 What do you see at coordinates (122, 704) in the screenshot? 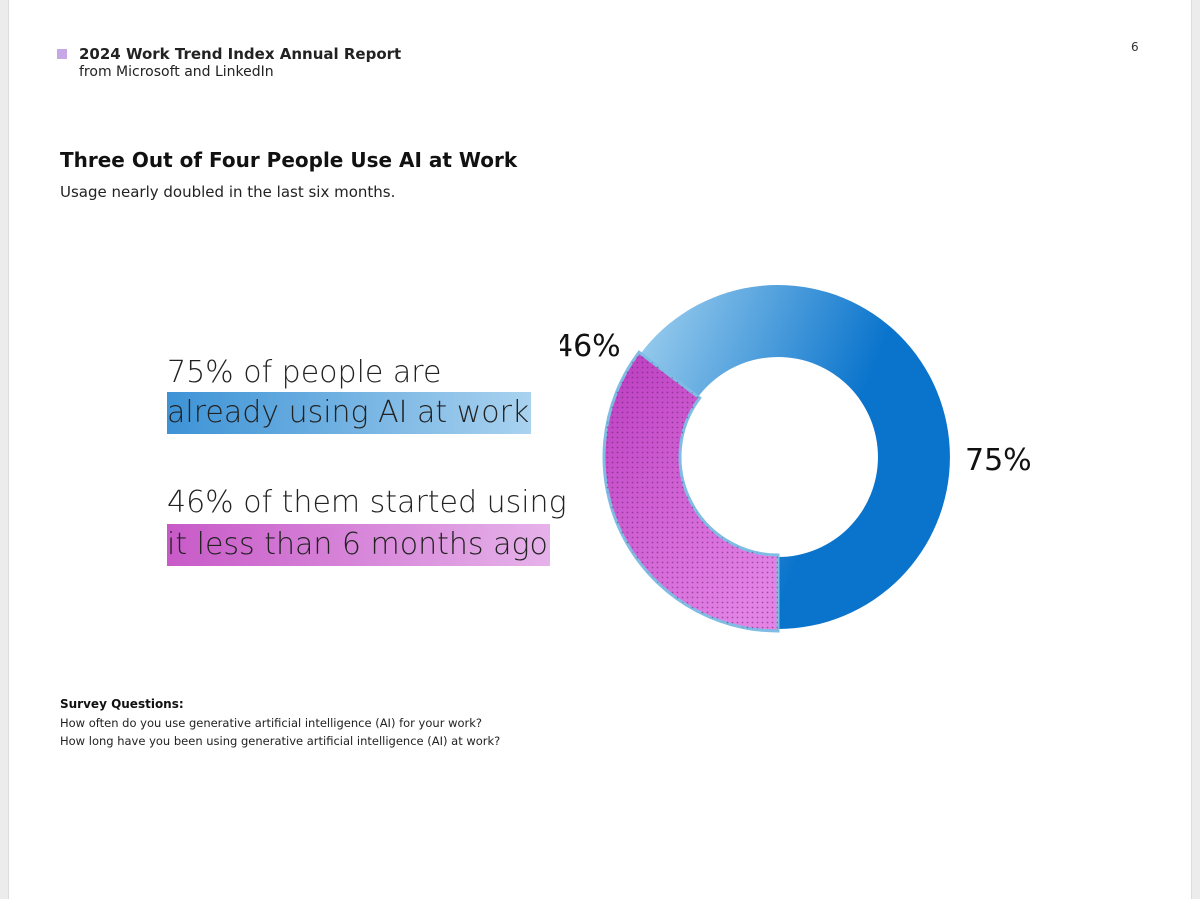
I see `survey-heading: Survey Questions:` at bounding box center [122, 704].